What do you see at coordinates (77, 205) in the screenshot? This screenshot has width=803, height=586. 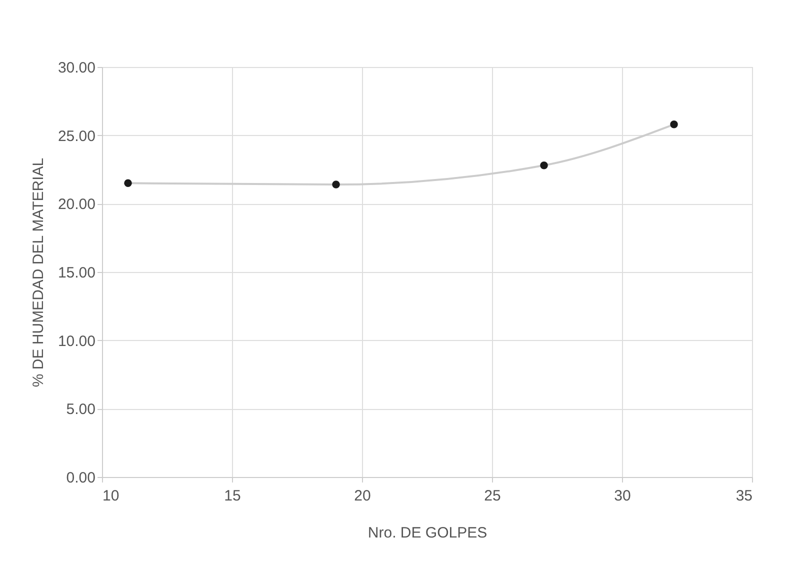 I see `y-tick-label: 20.00` at bounding box center [77, 205].